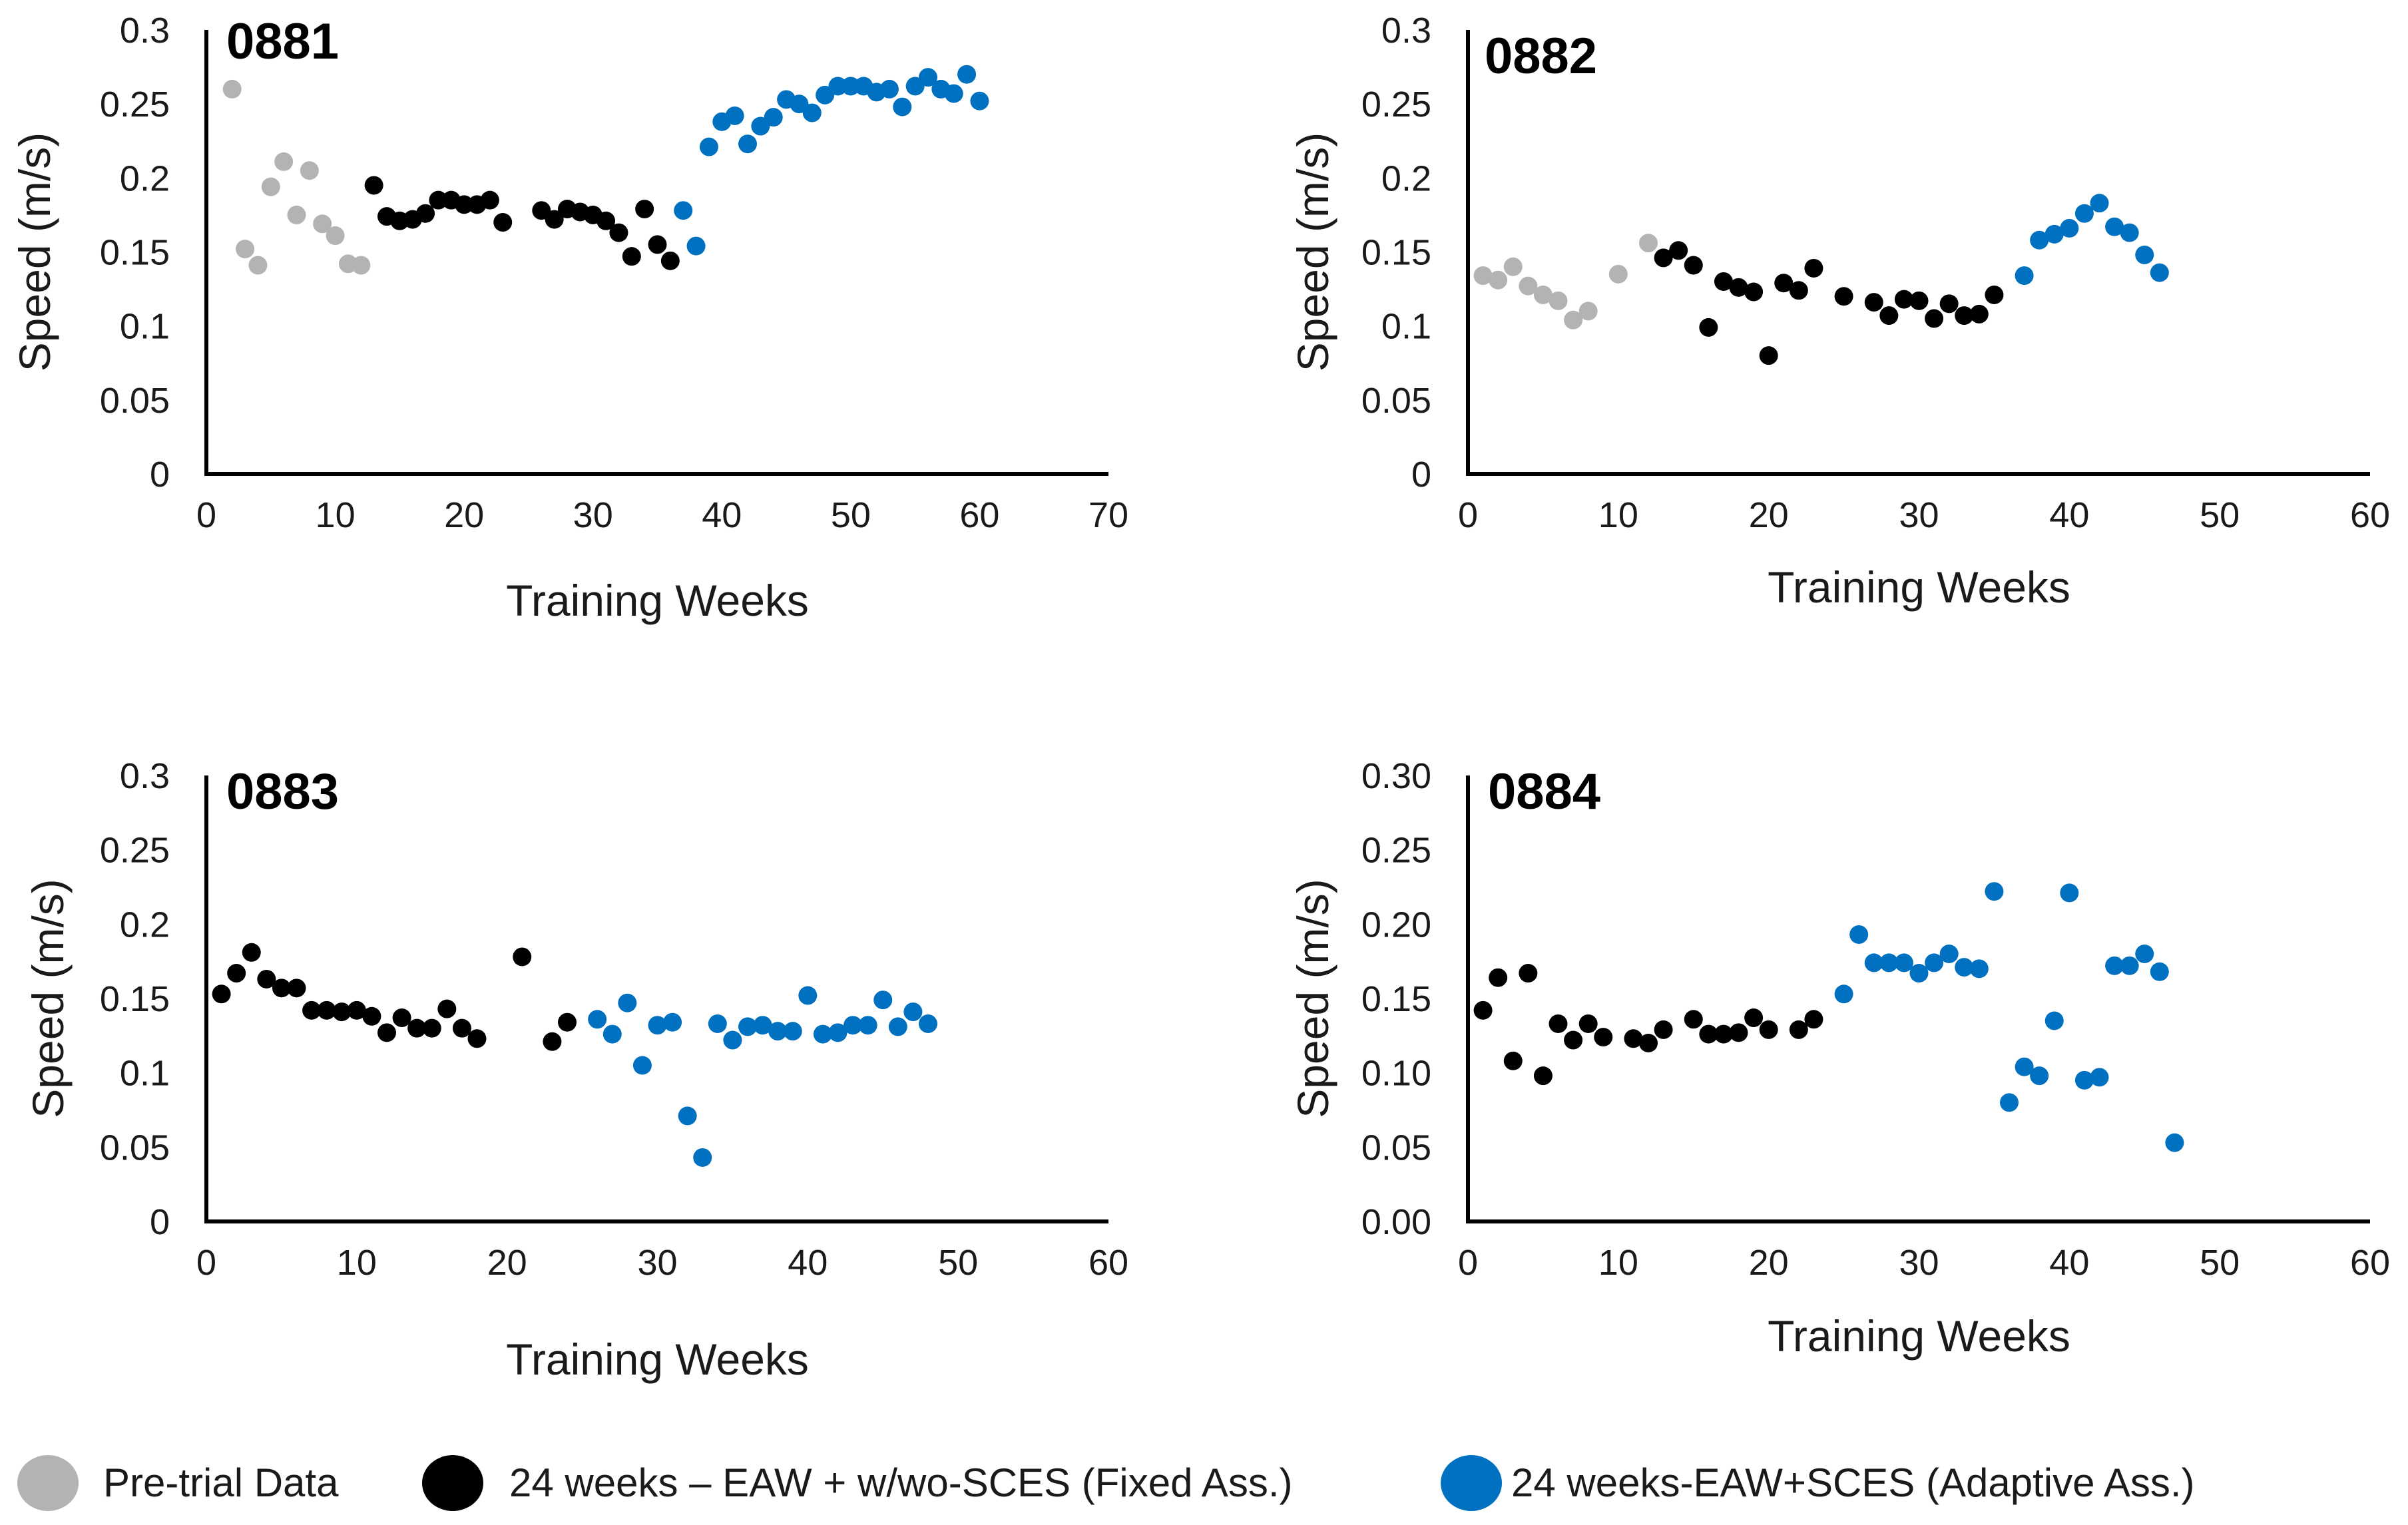 The width and height of the screenshot is (2408, 1525). I want to click on panel-title: 0883, so click(282, 792).